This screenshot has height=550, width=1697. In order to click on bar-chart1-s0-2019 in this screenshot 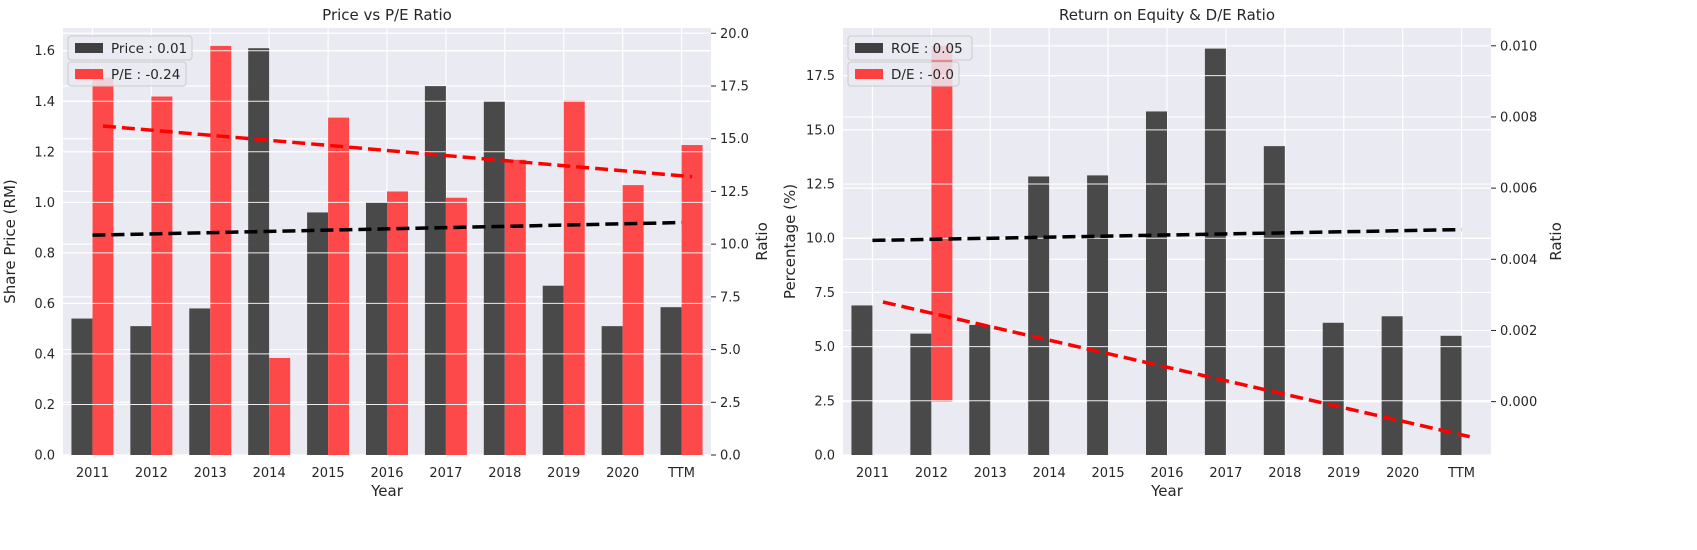, I will do `click(553, 370)`.